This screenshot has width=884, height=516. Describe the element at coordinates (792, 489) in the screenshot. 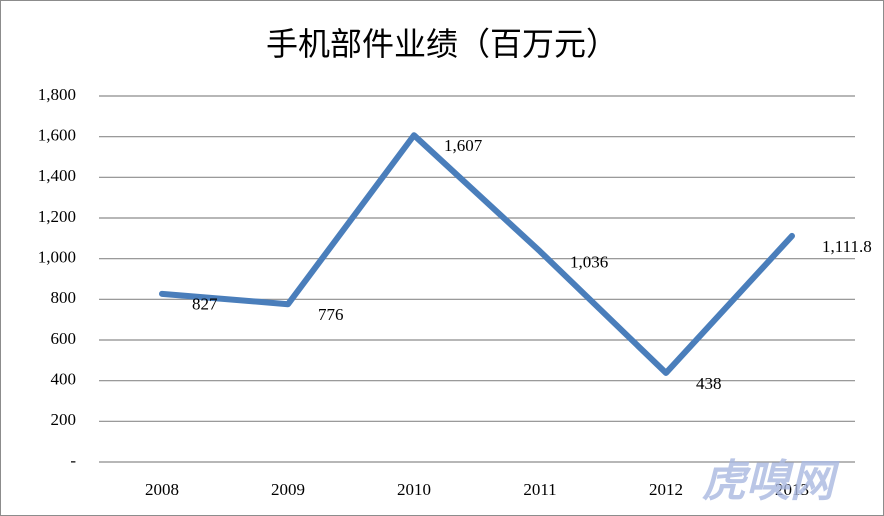

I see `x-tick-label: 2013` at that location.